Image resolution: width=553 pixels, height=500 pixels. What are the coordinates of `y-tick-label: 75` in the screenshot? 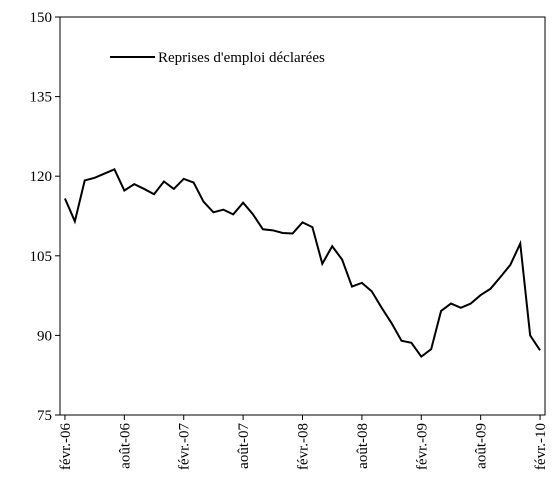 It's located at (44, 416).